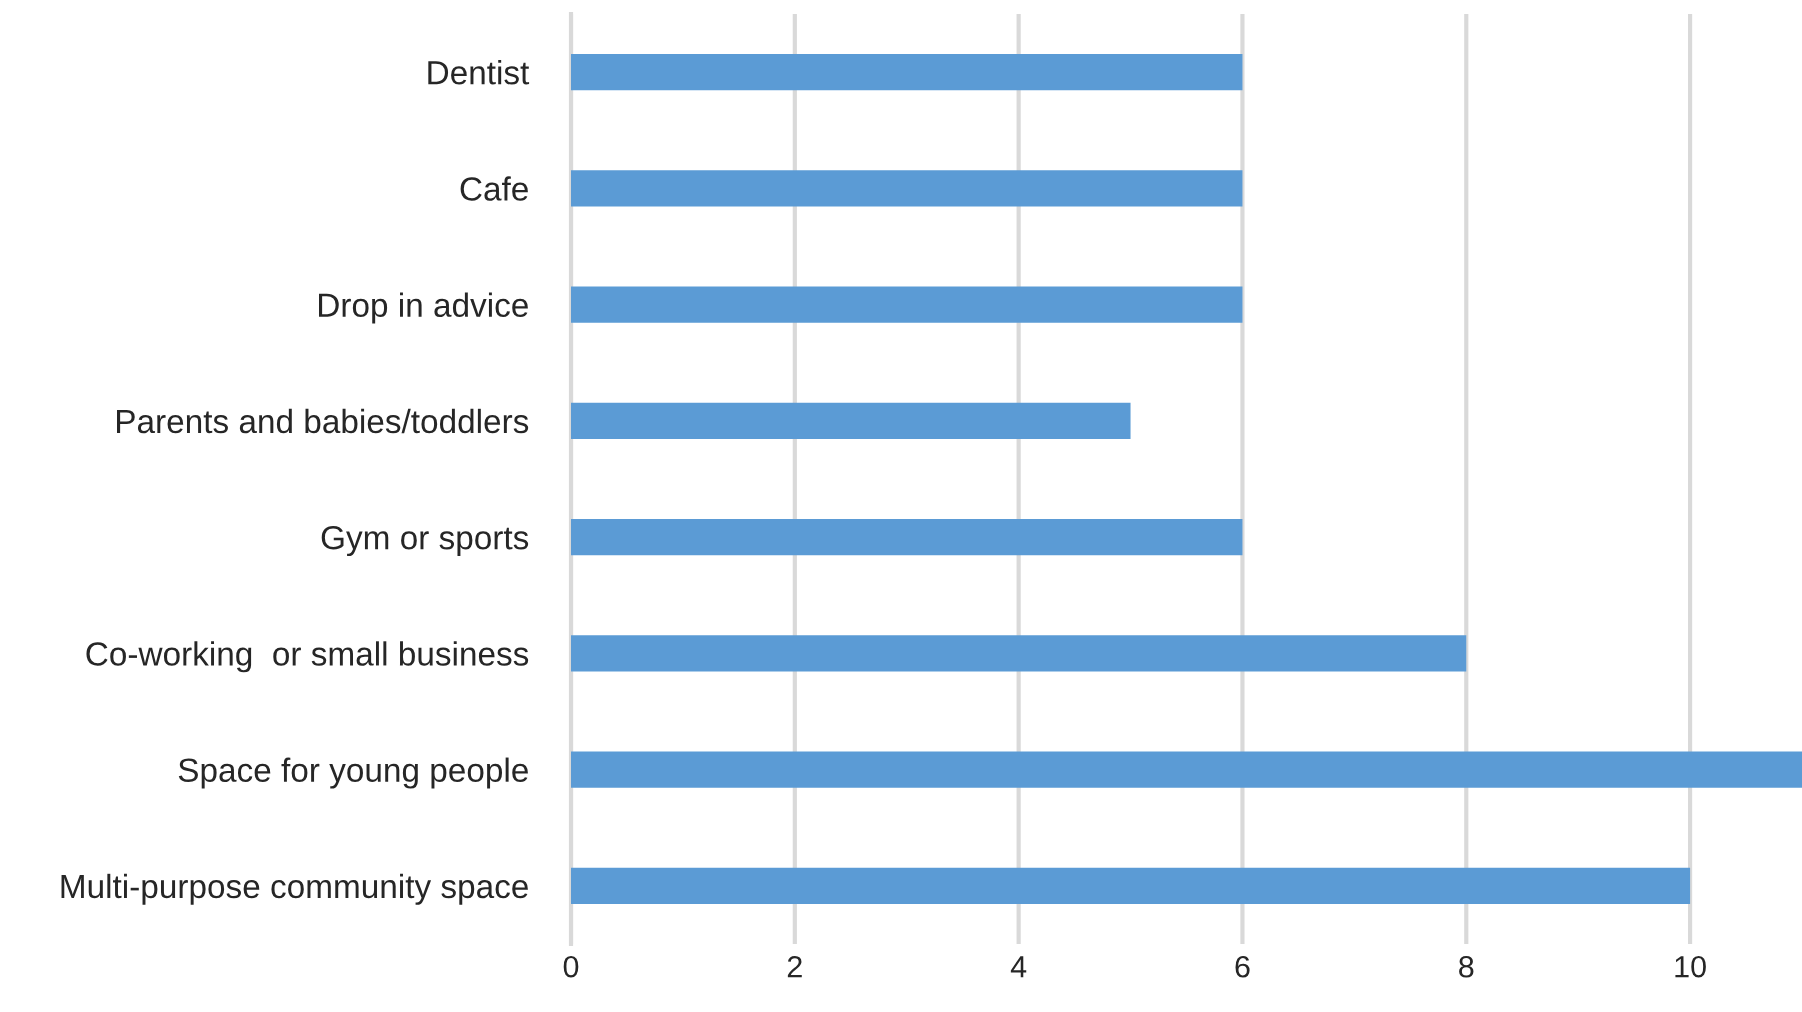  What do you see at coordinates (1018, 967) in the screenshot?
I see `x-tick-label: 4` at bounding box center [1018, 967].